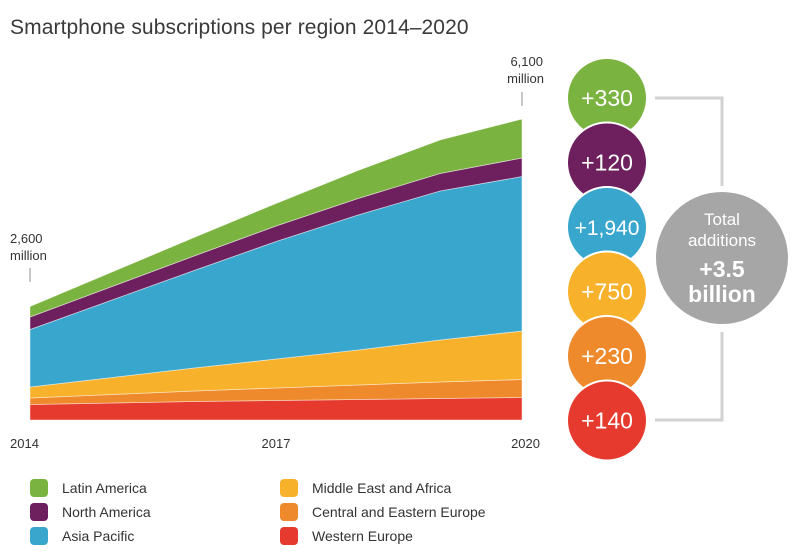 Image resolution: width=800 pixels, height=560 pixels. I want to click on legend-item-asia-pacific: Asia Pacific, so click(170, 536).